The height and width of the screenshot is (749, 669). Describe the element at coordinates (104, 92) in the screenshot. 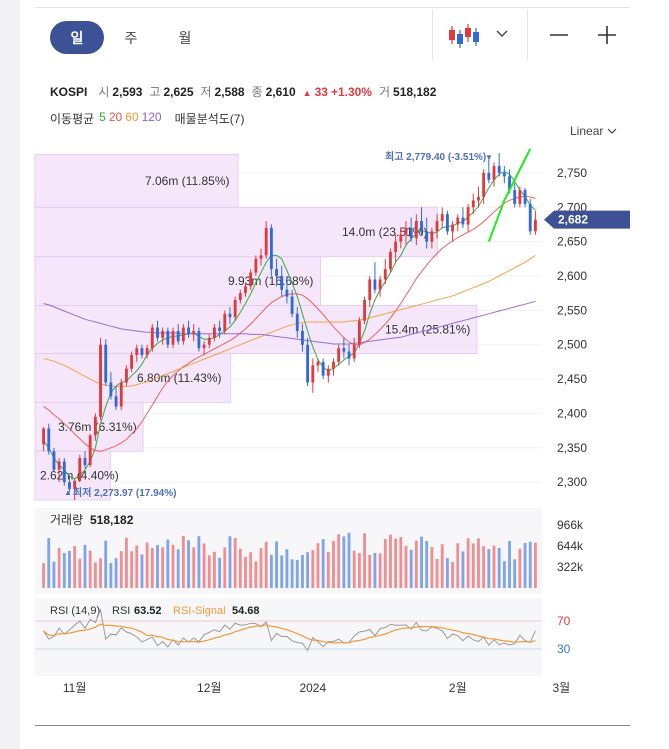

I see `open-label: 시` at that location.